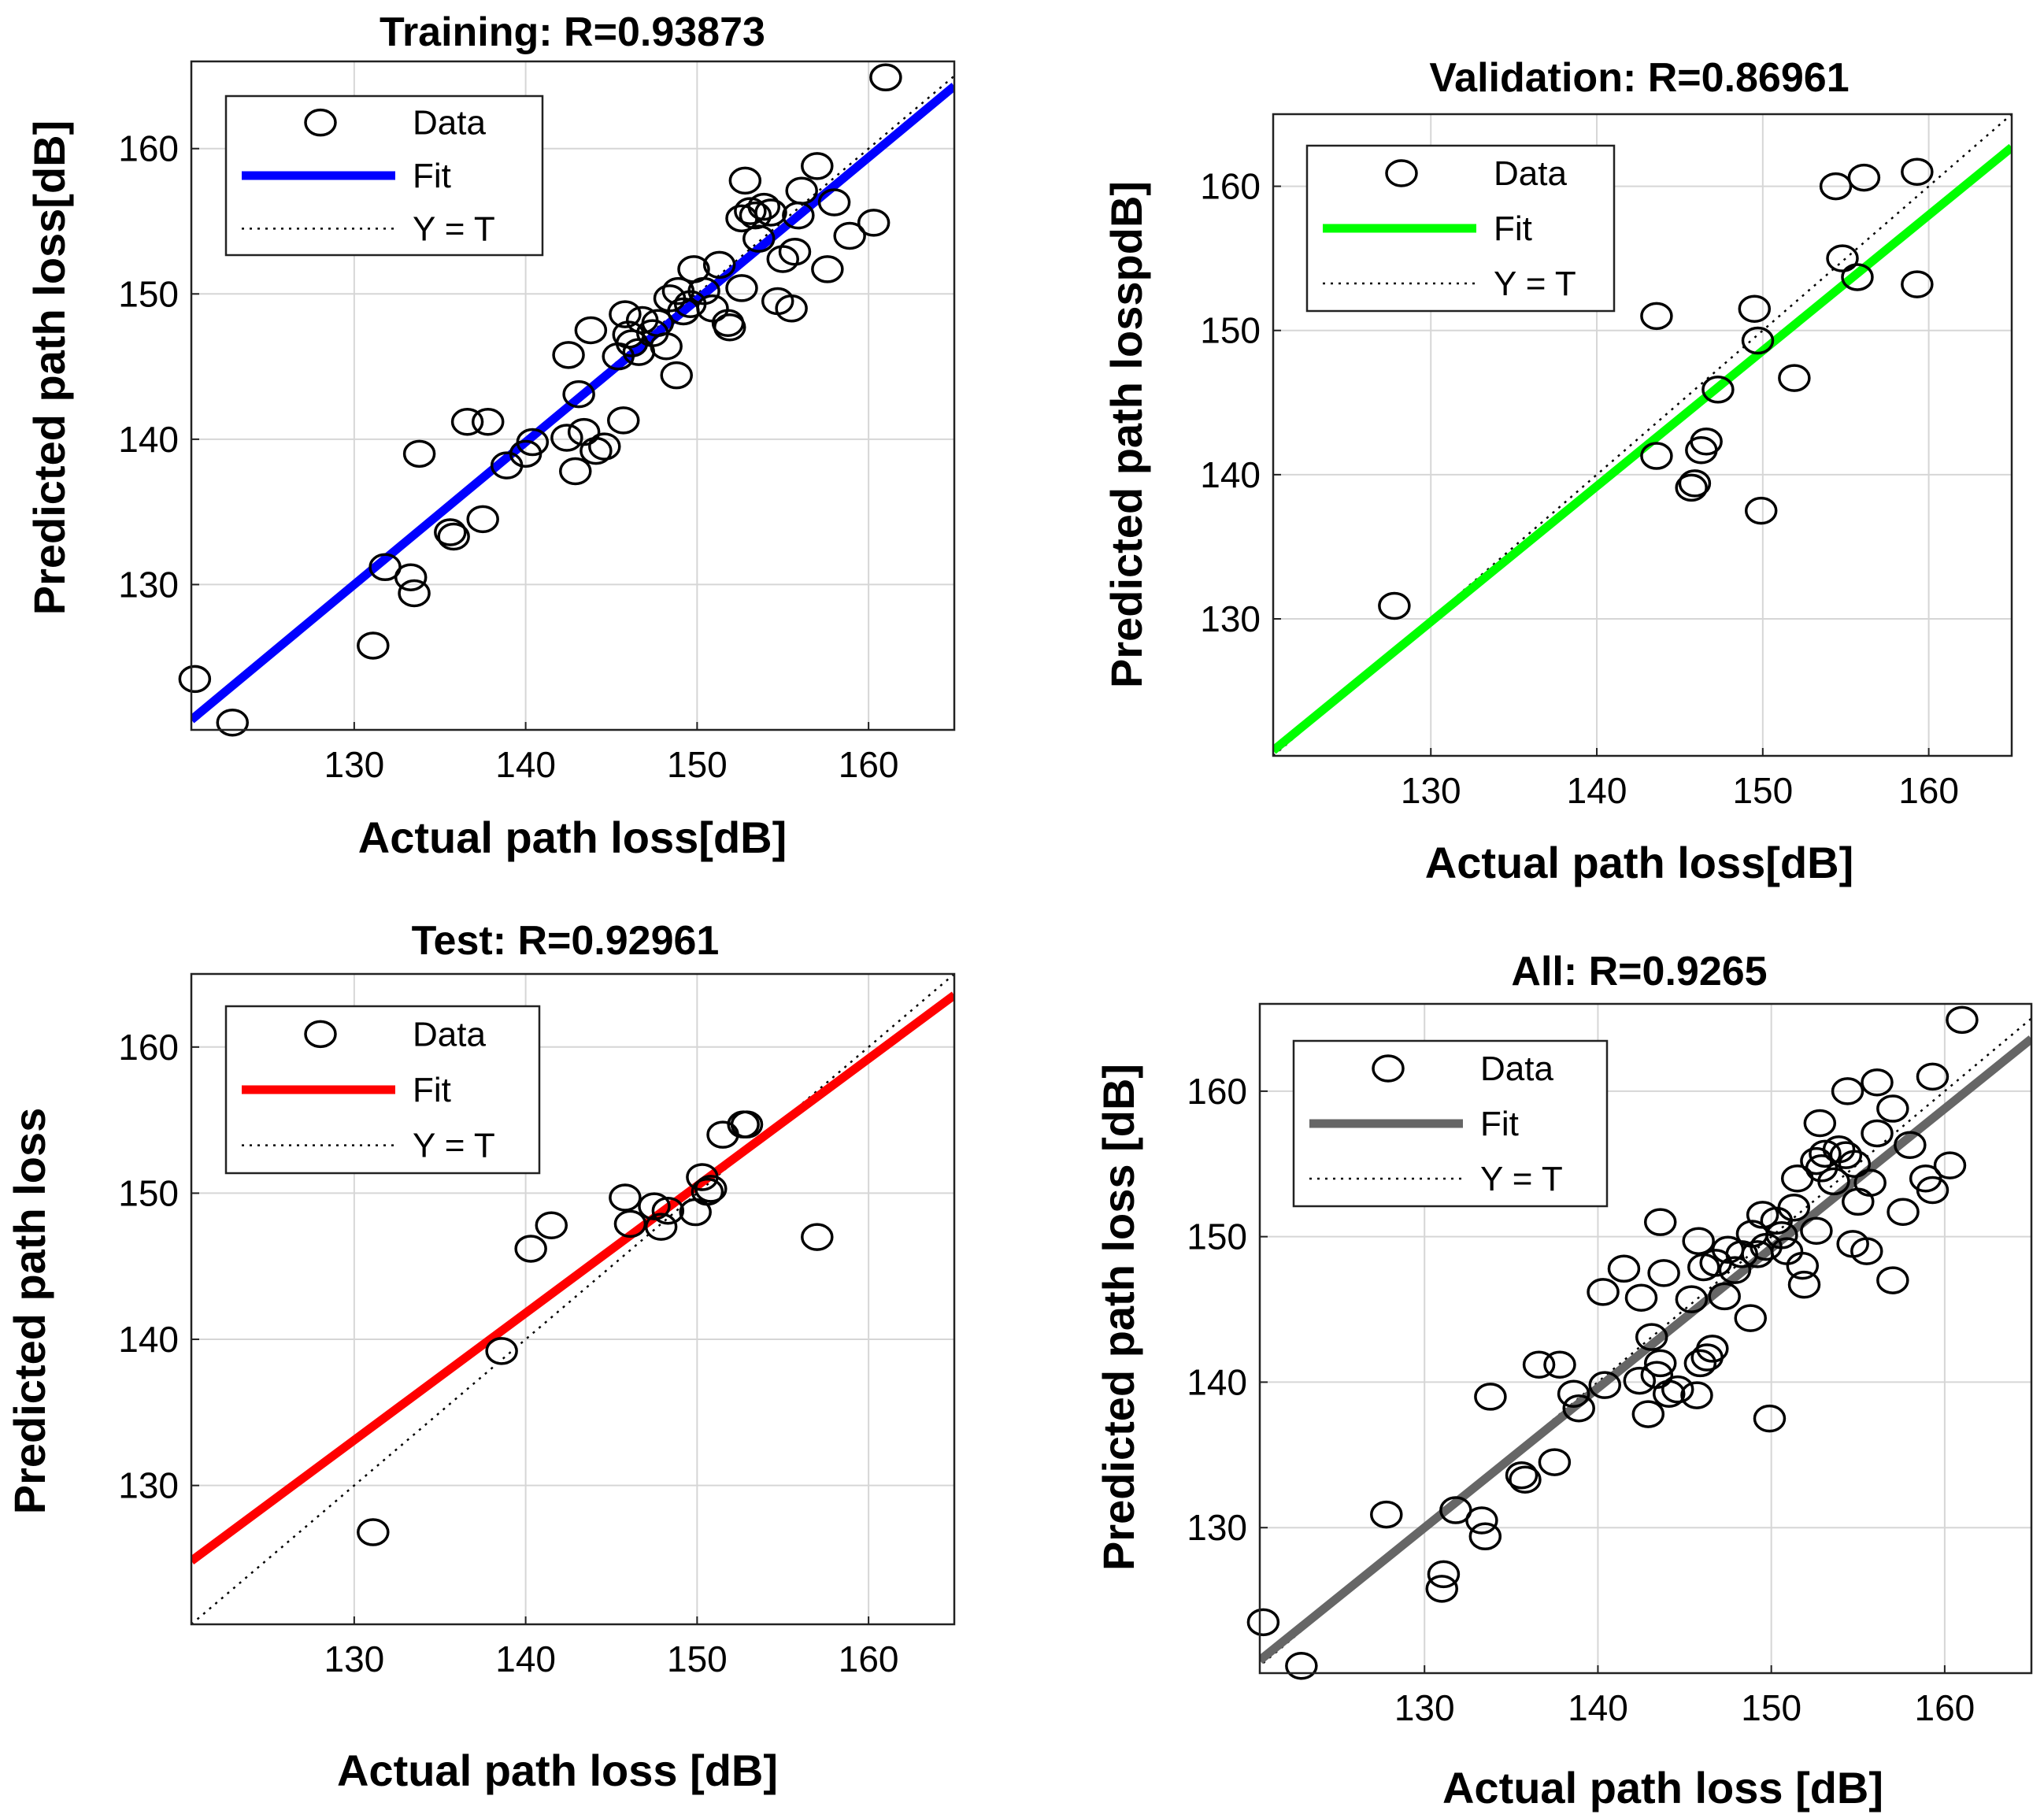 The width and height of the screenshot is (2044, 1818). Describe the element at coordinates (1522, 1179) in the screenshot. I see `all-legend-ref-label: Y = T` at that location.